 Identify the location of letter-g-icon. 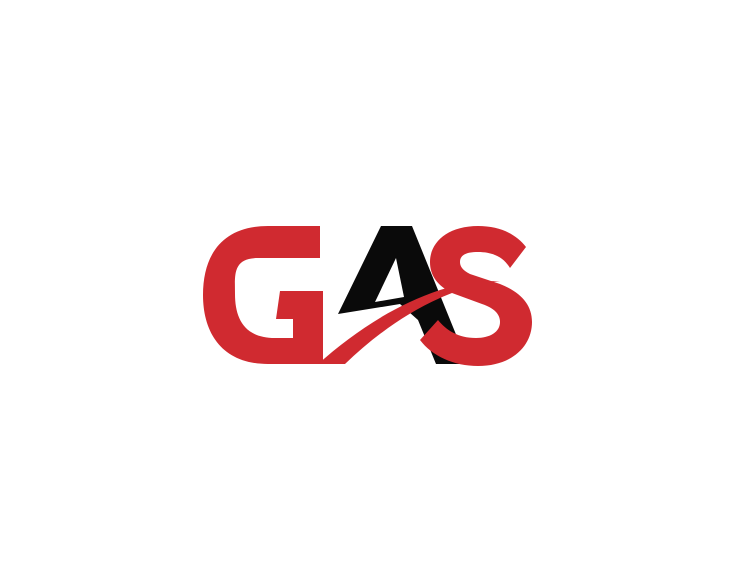
(263, 295).